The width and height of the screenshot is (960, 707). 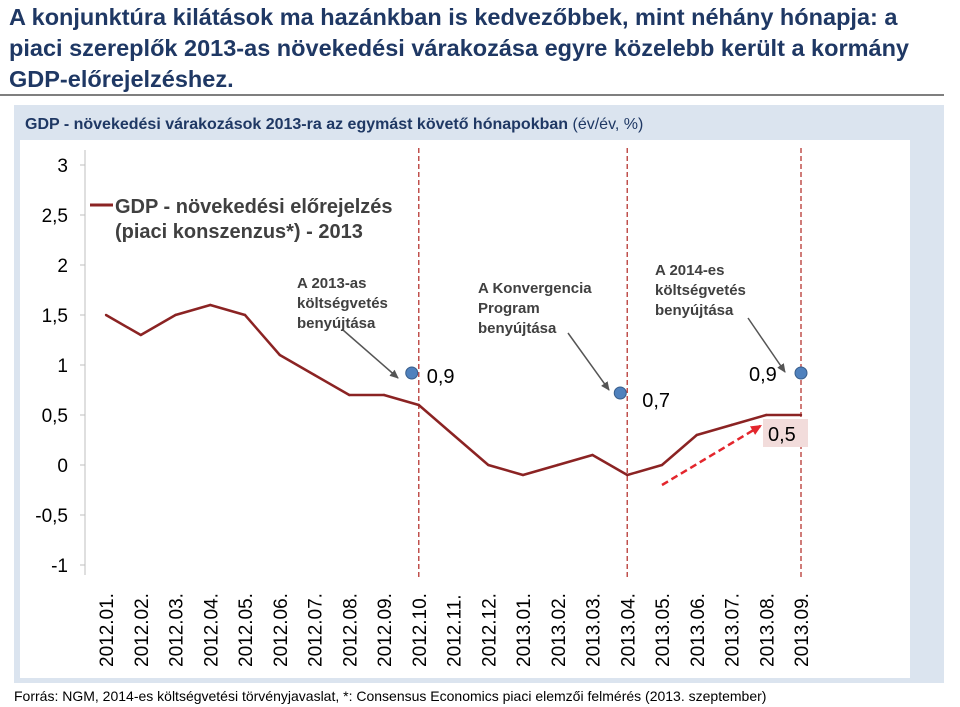 What do you see at coordinates (51, 516) in the screenshot?
I see `y-tick-label: -0,5` at bounding box center [51, 516].